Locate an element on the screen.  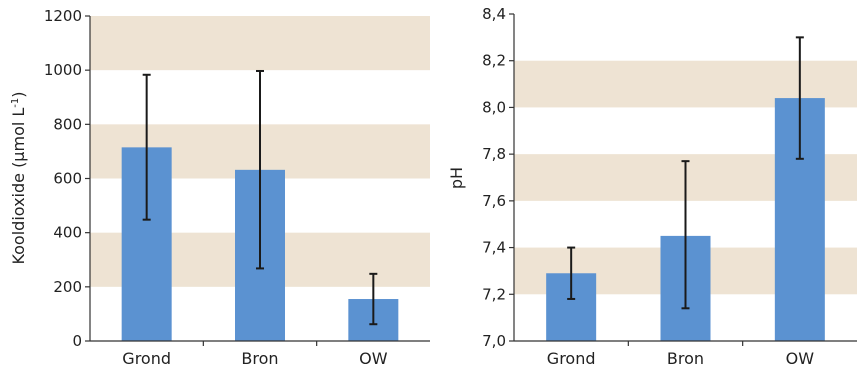
y-tick-label: 0 is located at coordinates (77, 341).